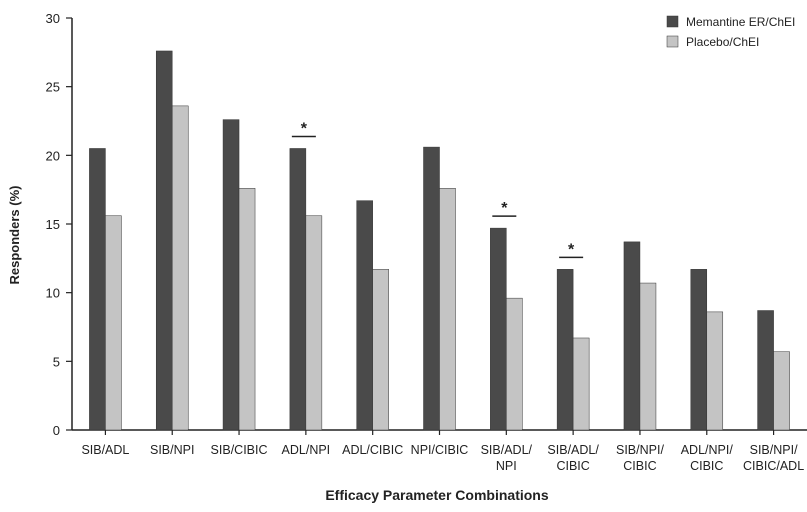  I want to click on y-tick-label: 10, so click(53, 293).